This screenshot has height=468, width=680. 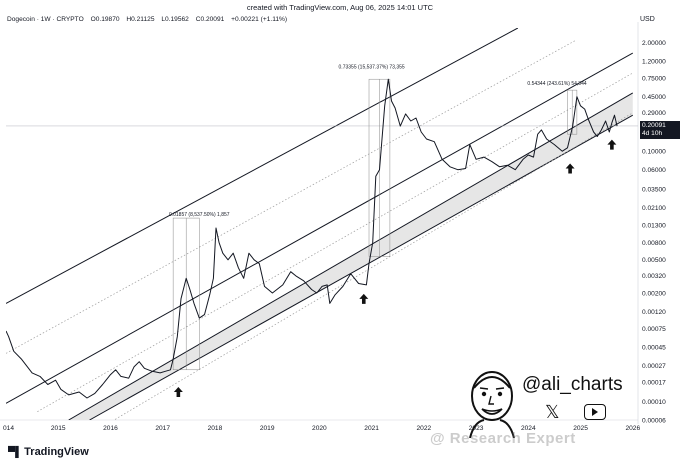 I want to click on y-tick-label-12: 0.00500, so click(x=654, y=260).